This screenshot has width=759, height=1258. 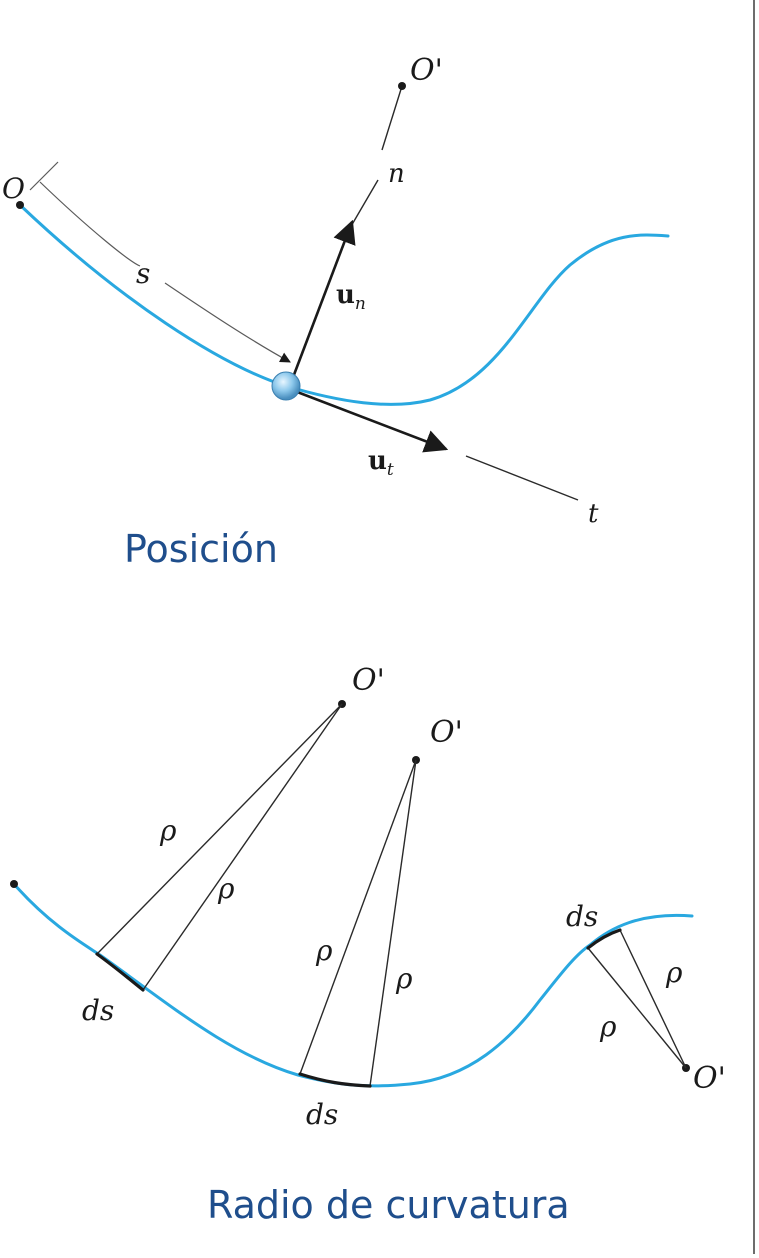 I want to click on origin-point, so click(x=20, y=205).